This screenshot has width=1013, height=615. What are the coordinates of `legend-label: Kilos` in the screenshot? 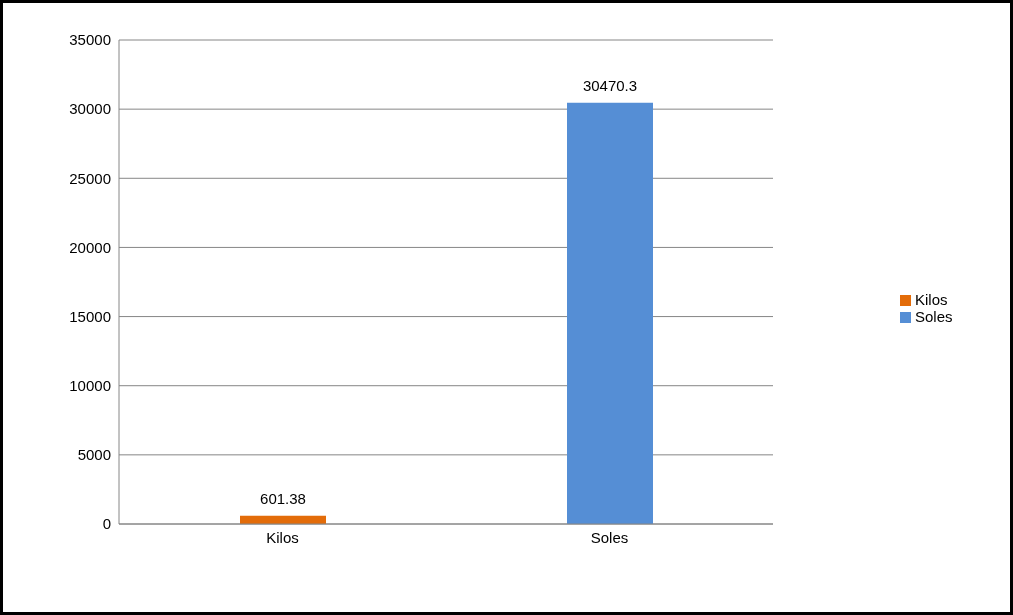 It's located at (931, 299).